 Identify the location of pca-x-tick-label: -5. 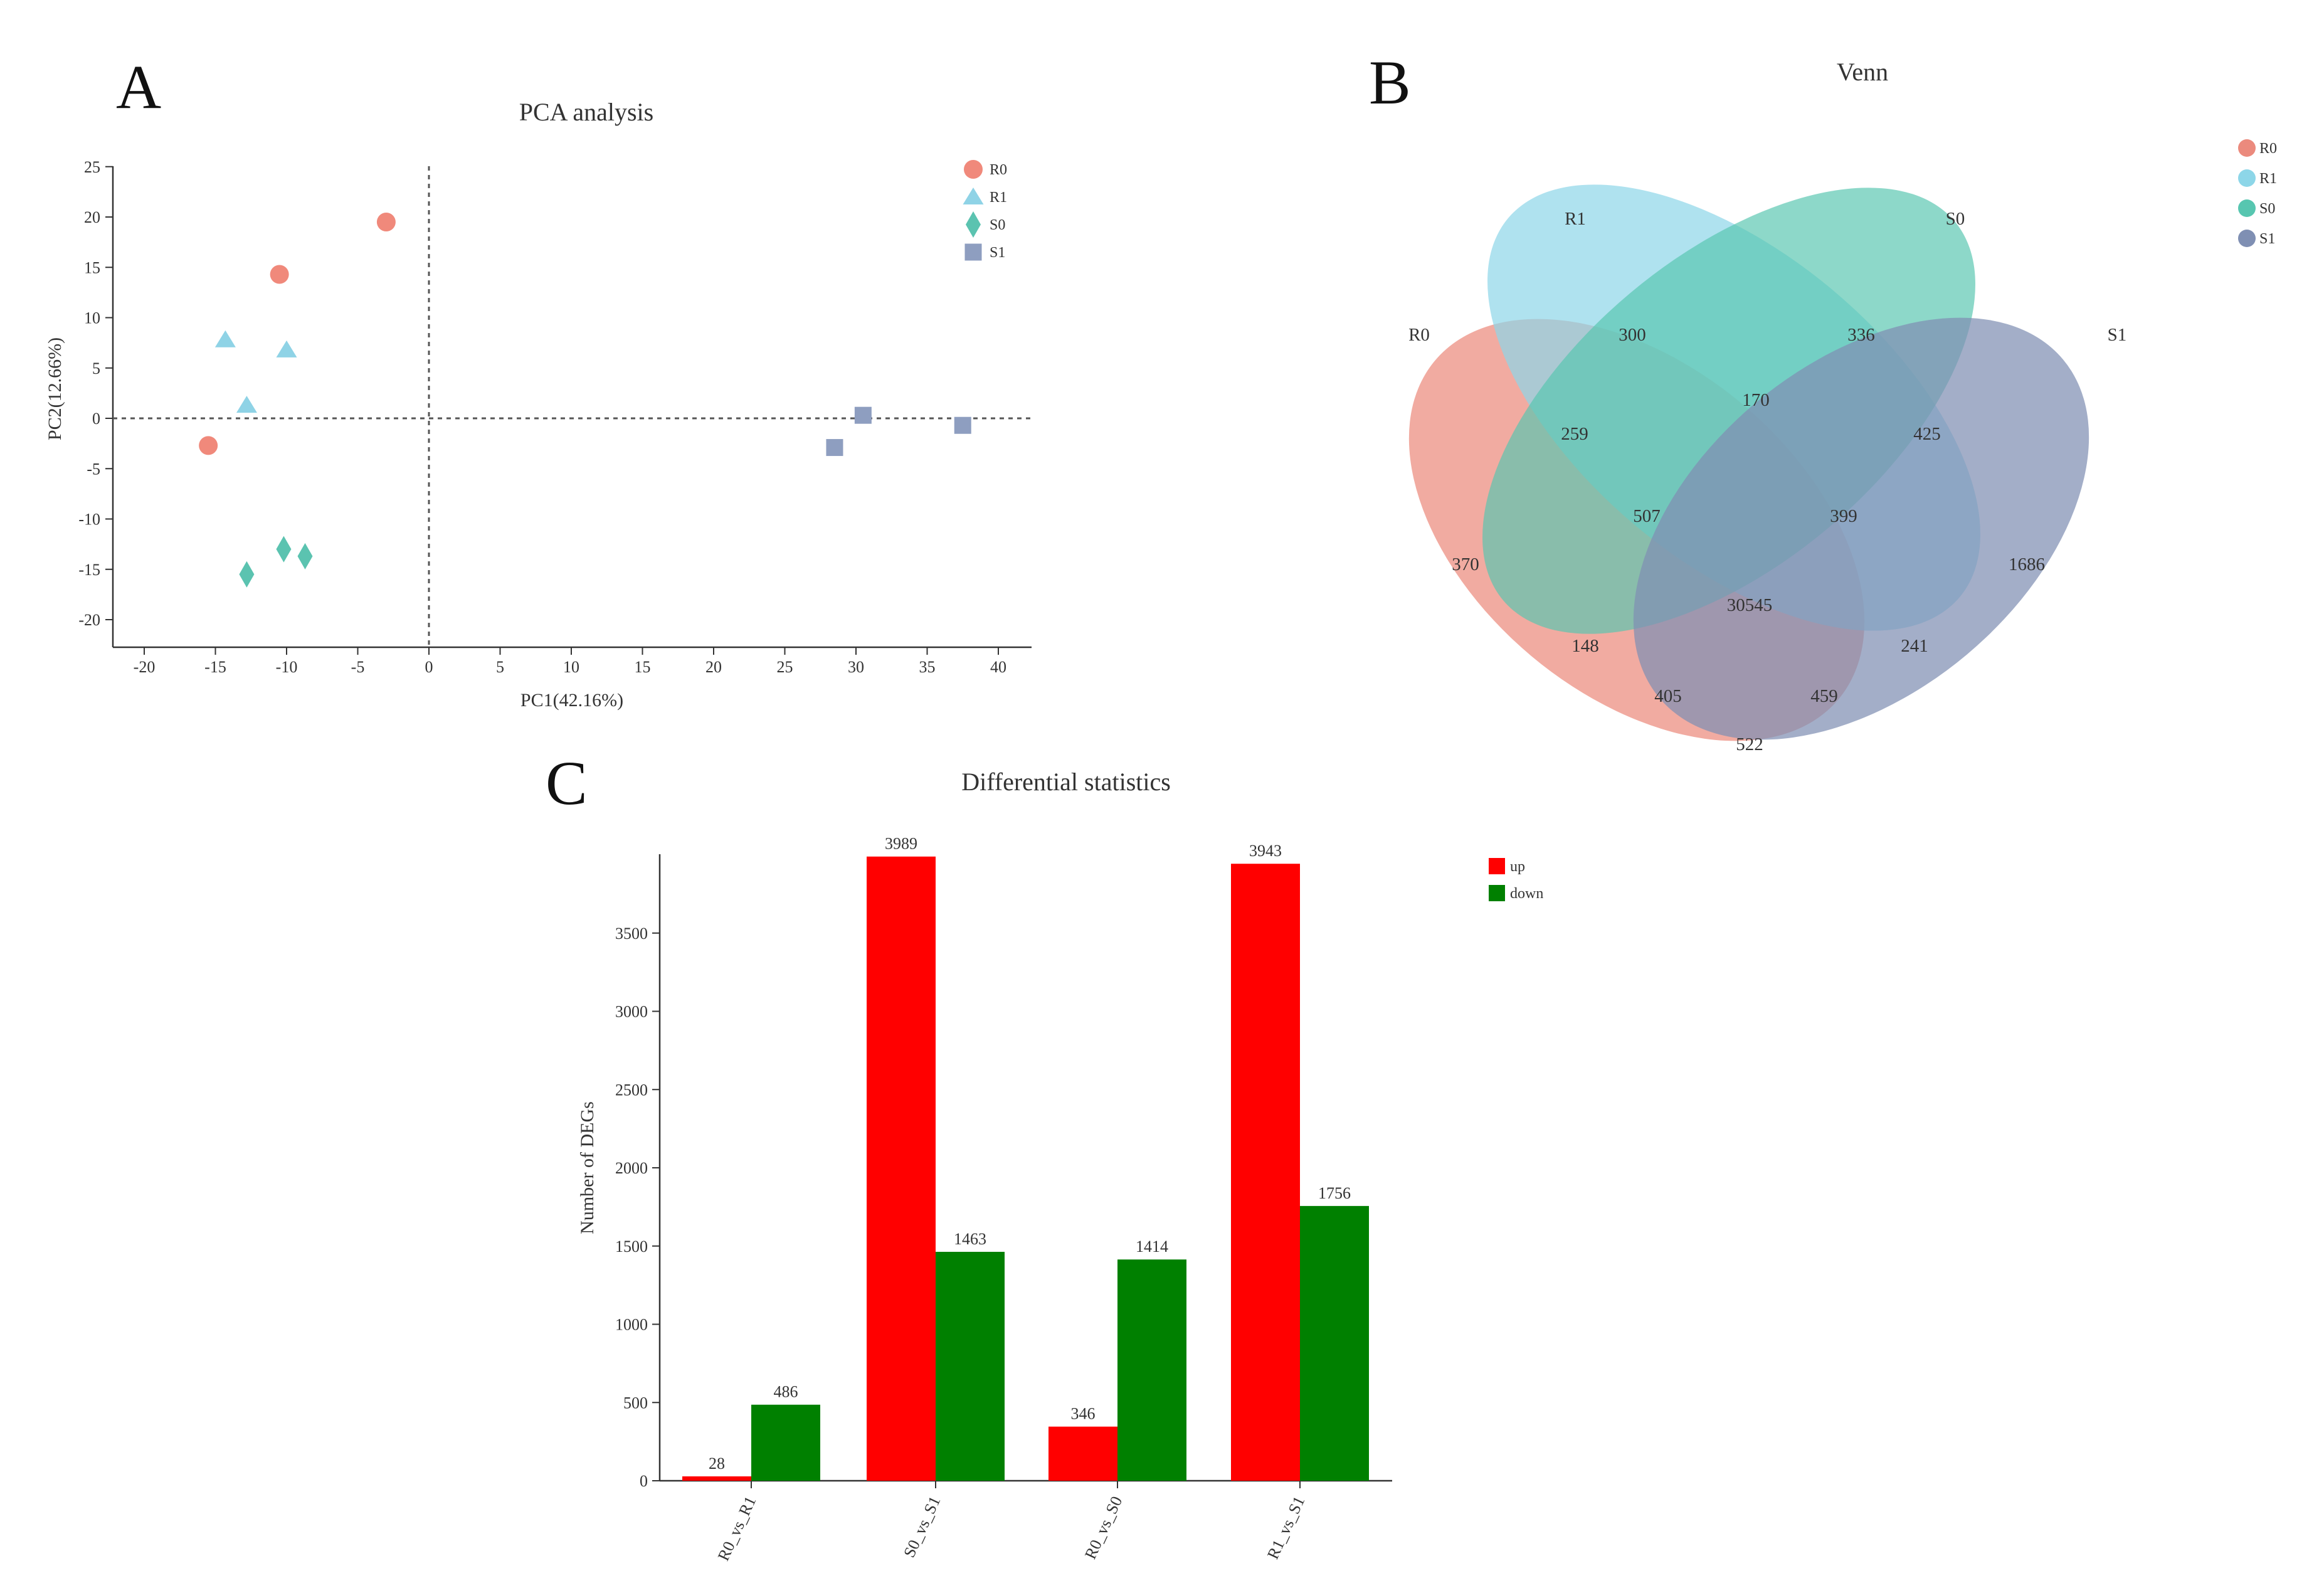
(358, 667).